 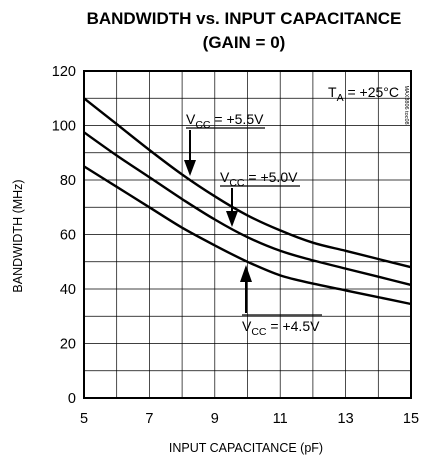 What do you see at coordinates (238, 119) in the screenshot?
I see `series-label-5v5-rest: = +5.5V` at bounding box center [238, 119].